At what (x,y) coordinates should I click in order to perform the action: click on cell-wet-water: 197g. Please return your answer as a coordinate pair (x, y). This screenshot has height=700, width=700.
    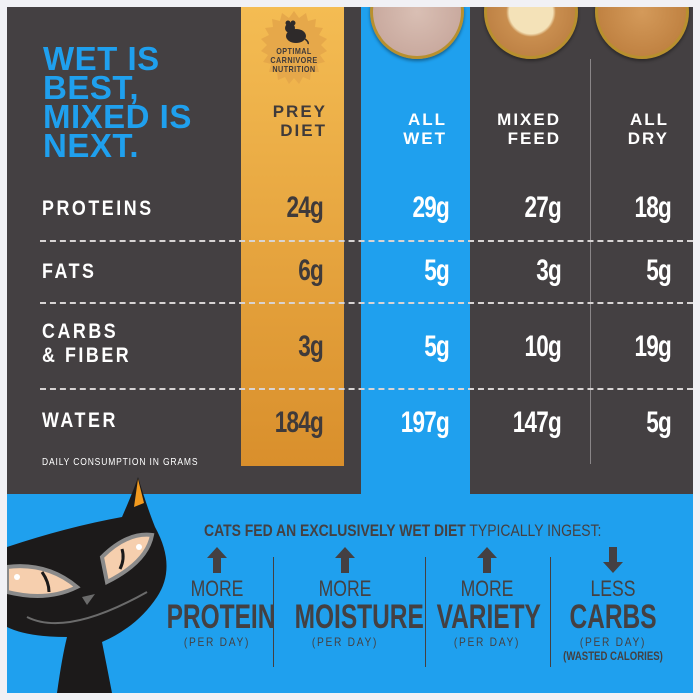
    Looking at the image, I should click on (425, 422).